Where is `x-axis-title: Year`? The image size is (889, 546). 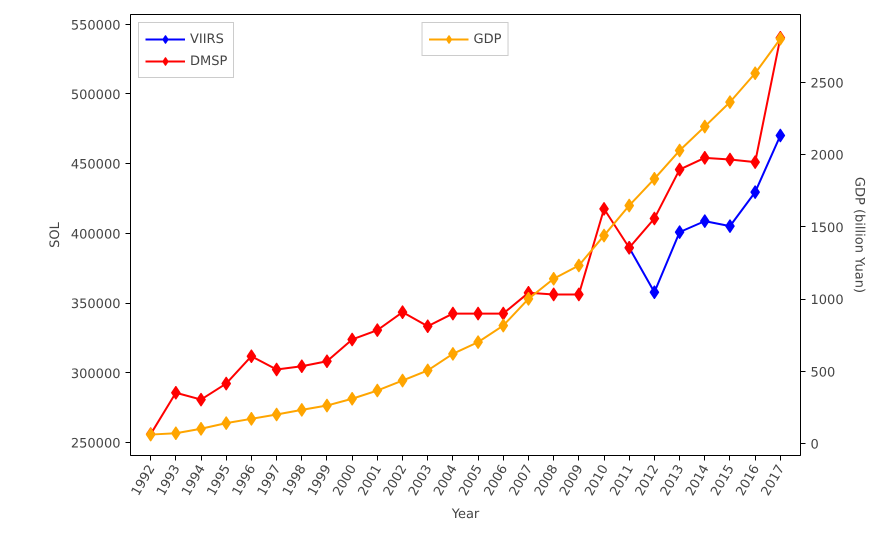
x-axis-title: Year is located at coordinates (465, 514).